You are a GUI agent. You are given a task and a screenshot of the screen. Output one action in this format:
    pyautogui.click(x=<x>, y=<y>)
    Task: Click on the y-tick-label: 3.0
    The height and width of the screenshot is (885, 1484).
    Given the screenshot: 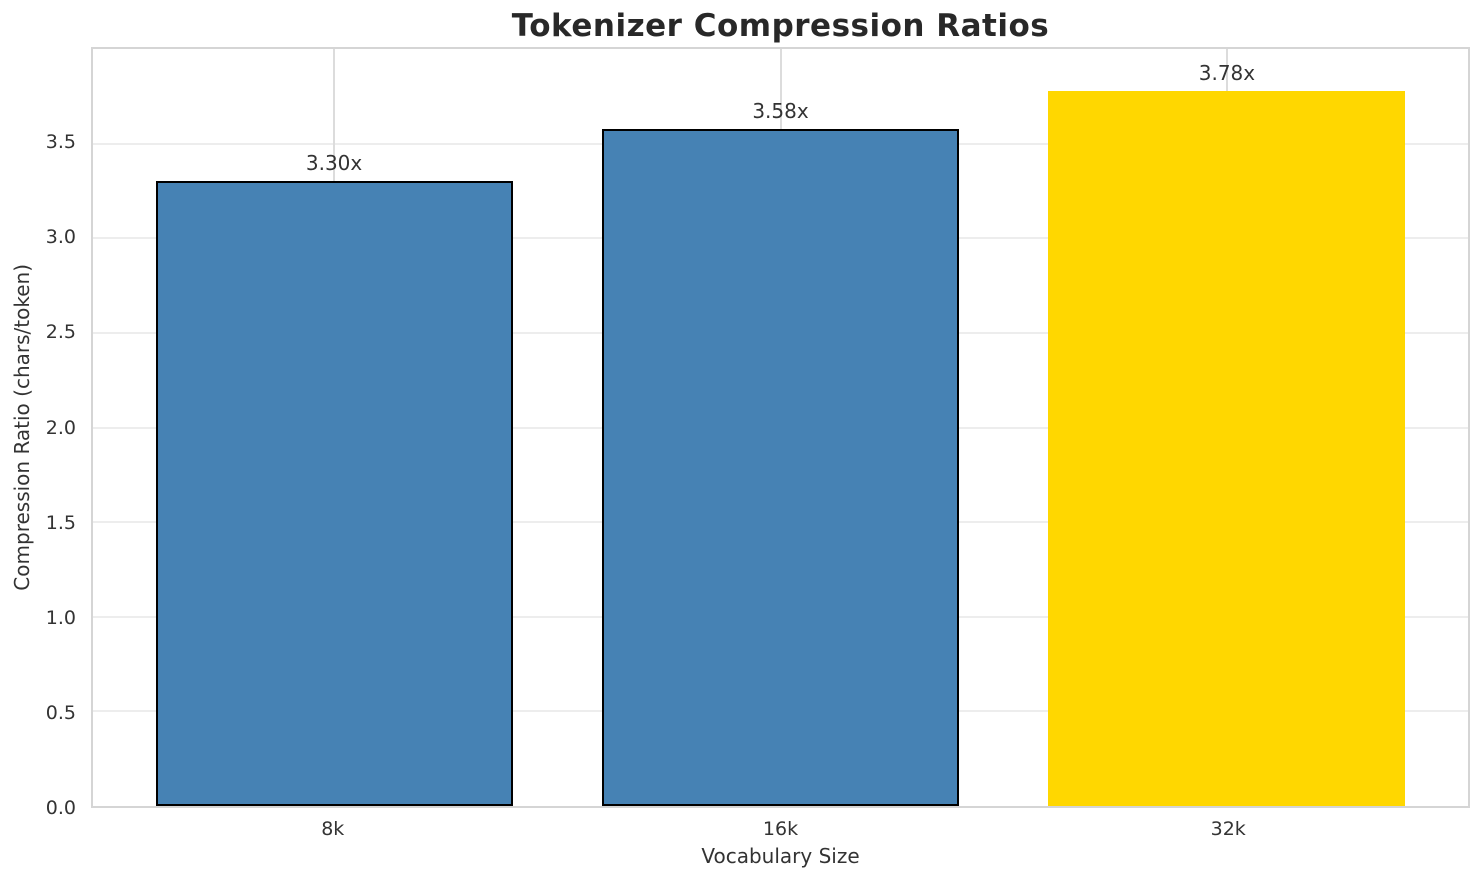 What is the action you would take?
    pyautogui.click(x=60, y=237)
    